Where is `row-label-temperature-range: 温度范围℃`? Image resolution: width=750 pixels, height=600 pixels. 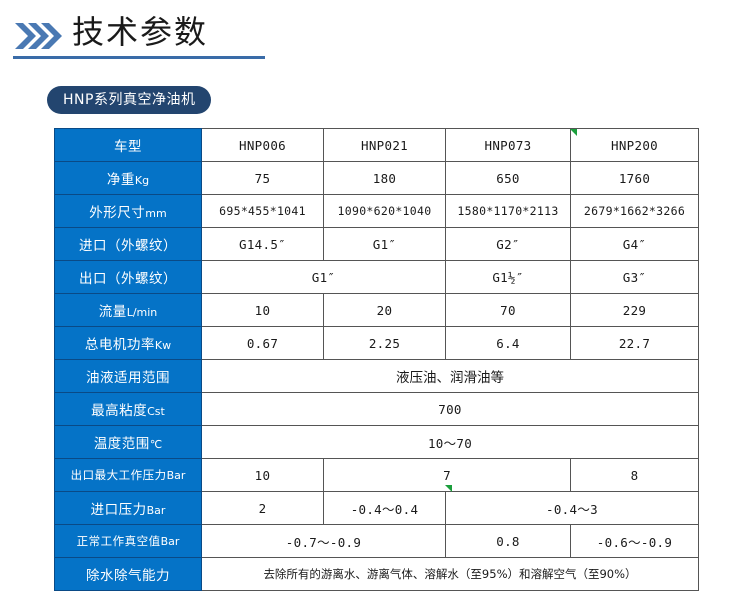 row-label-temperature-range: 温度范围℃ is located at coordinates (128, 442).